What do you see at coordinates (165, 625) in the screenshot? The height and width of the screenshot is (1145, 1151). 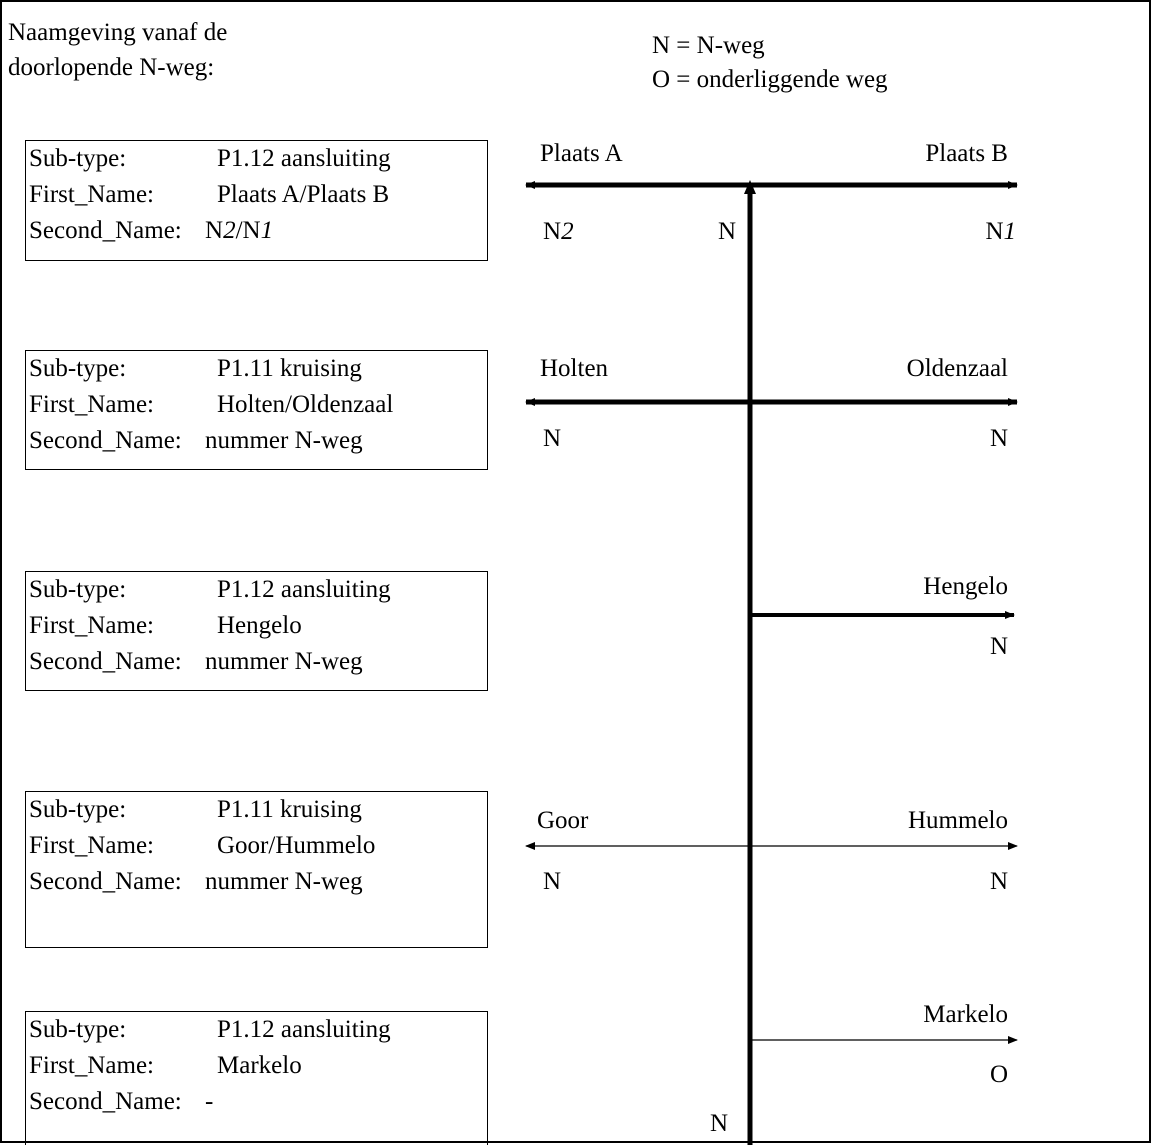 I see `first-name-row: First_Name: Hengelo` at bounding box center [165, 625].